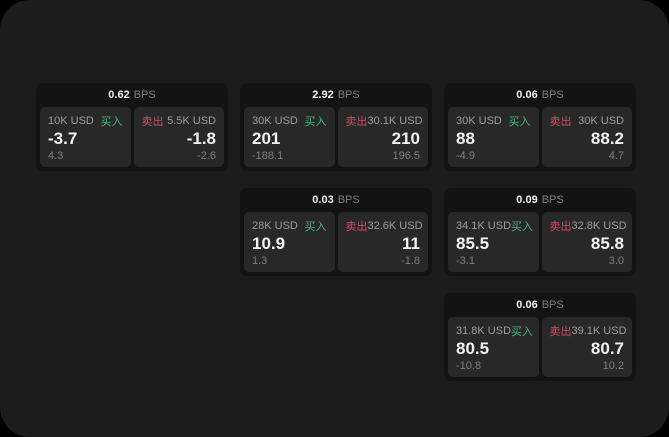 This screenshot has width=669, height=437. What do you see at coordinates (465, 139) in the screenshot?
I see `buy-price: 88` at bounding box center [465, 139].